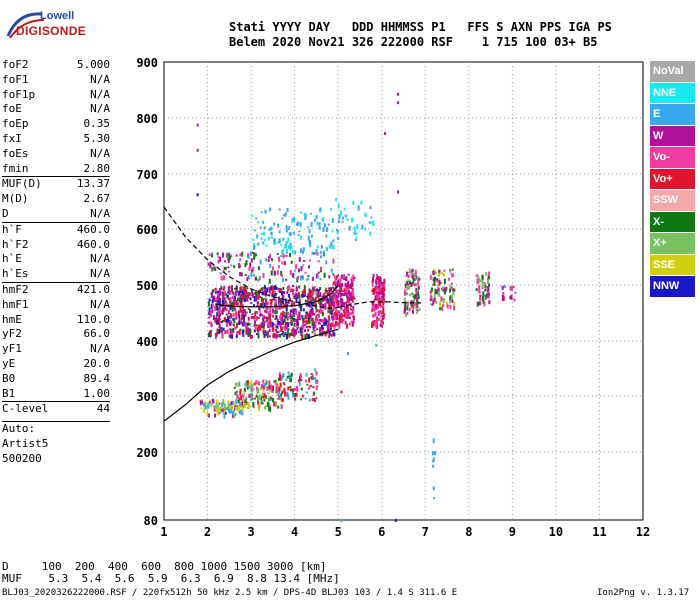 The image size is (700, 600). I want to click on x-tick-label: 8, so click(468, 532).